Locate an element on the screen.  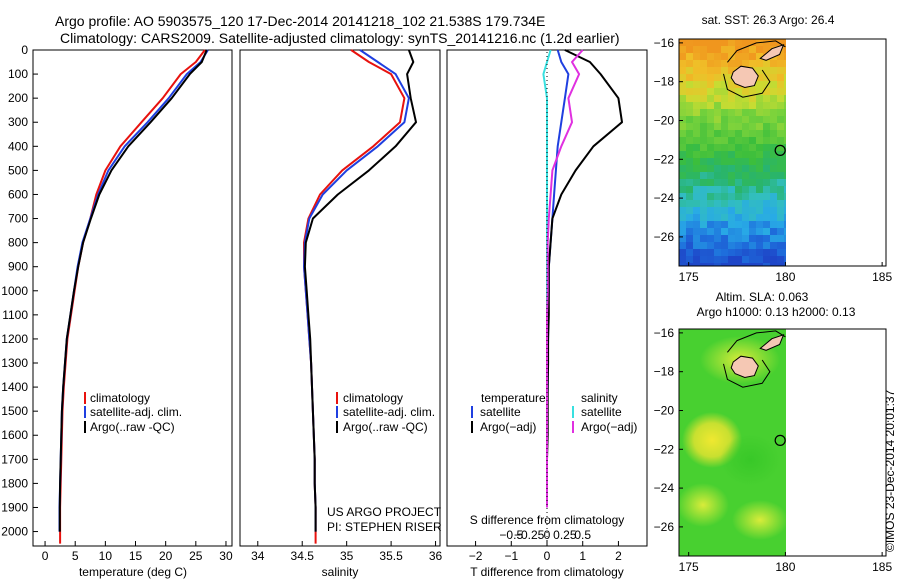
y-tick-label: 500 is located at coordinates (18, 170).